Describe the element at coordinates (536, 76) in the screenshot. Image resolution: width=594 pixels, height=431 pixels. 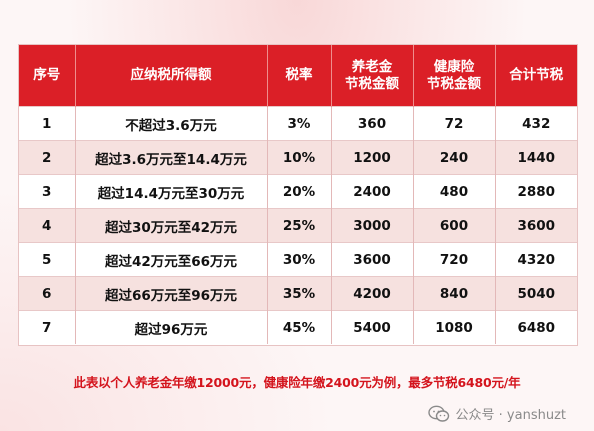
I see `header-total-saving: 合计节税` at that location.